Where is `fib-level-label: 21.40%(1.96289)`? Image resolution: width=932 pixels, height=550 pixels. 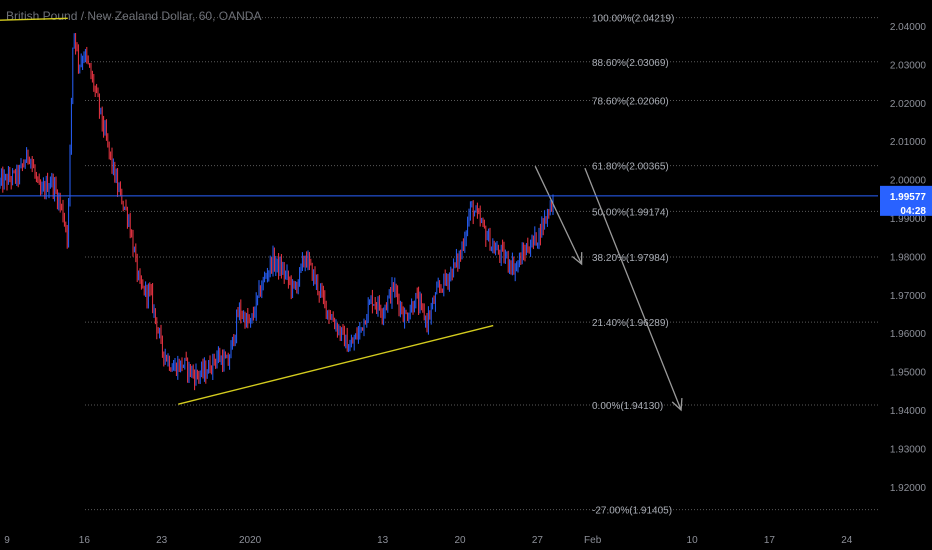
fib-level-label: 21.40%(1.96289) is located at coordinates (630, 323).